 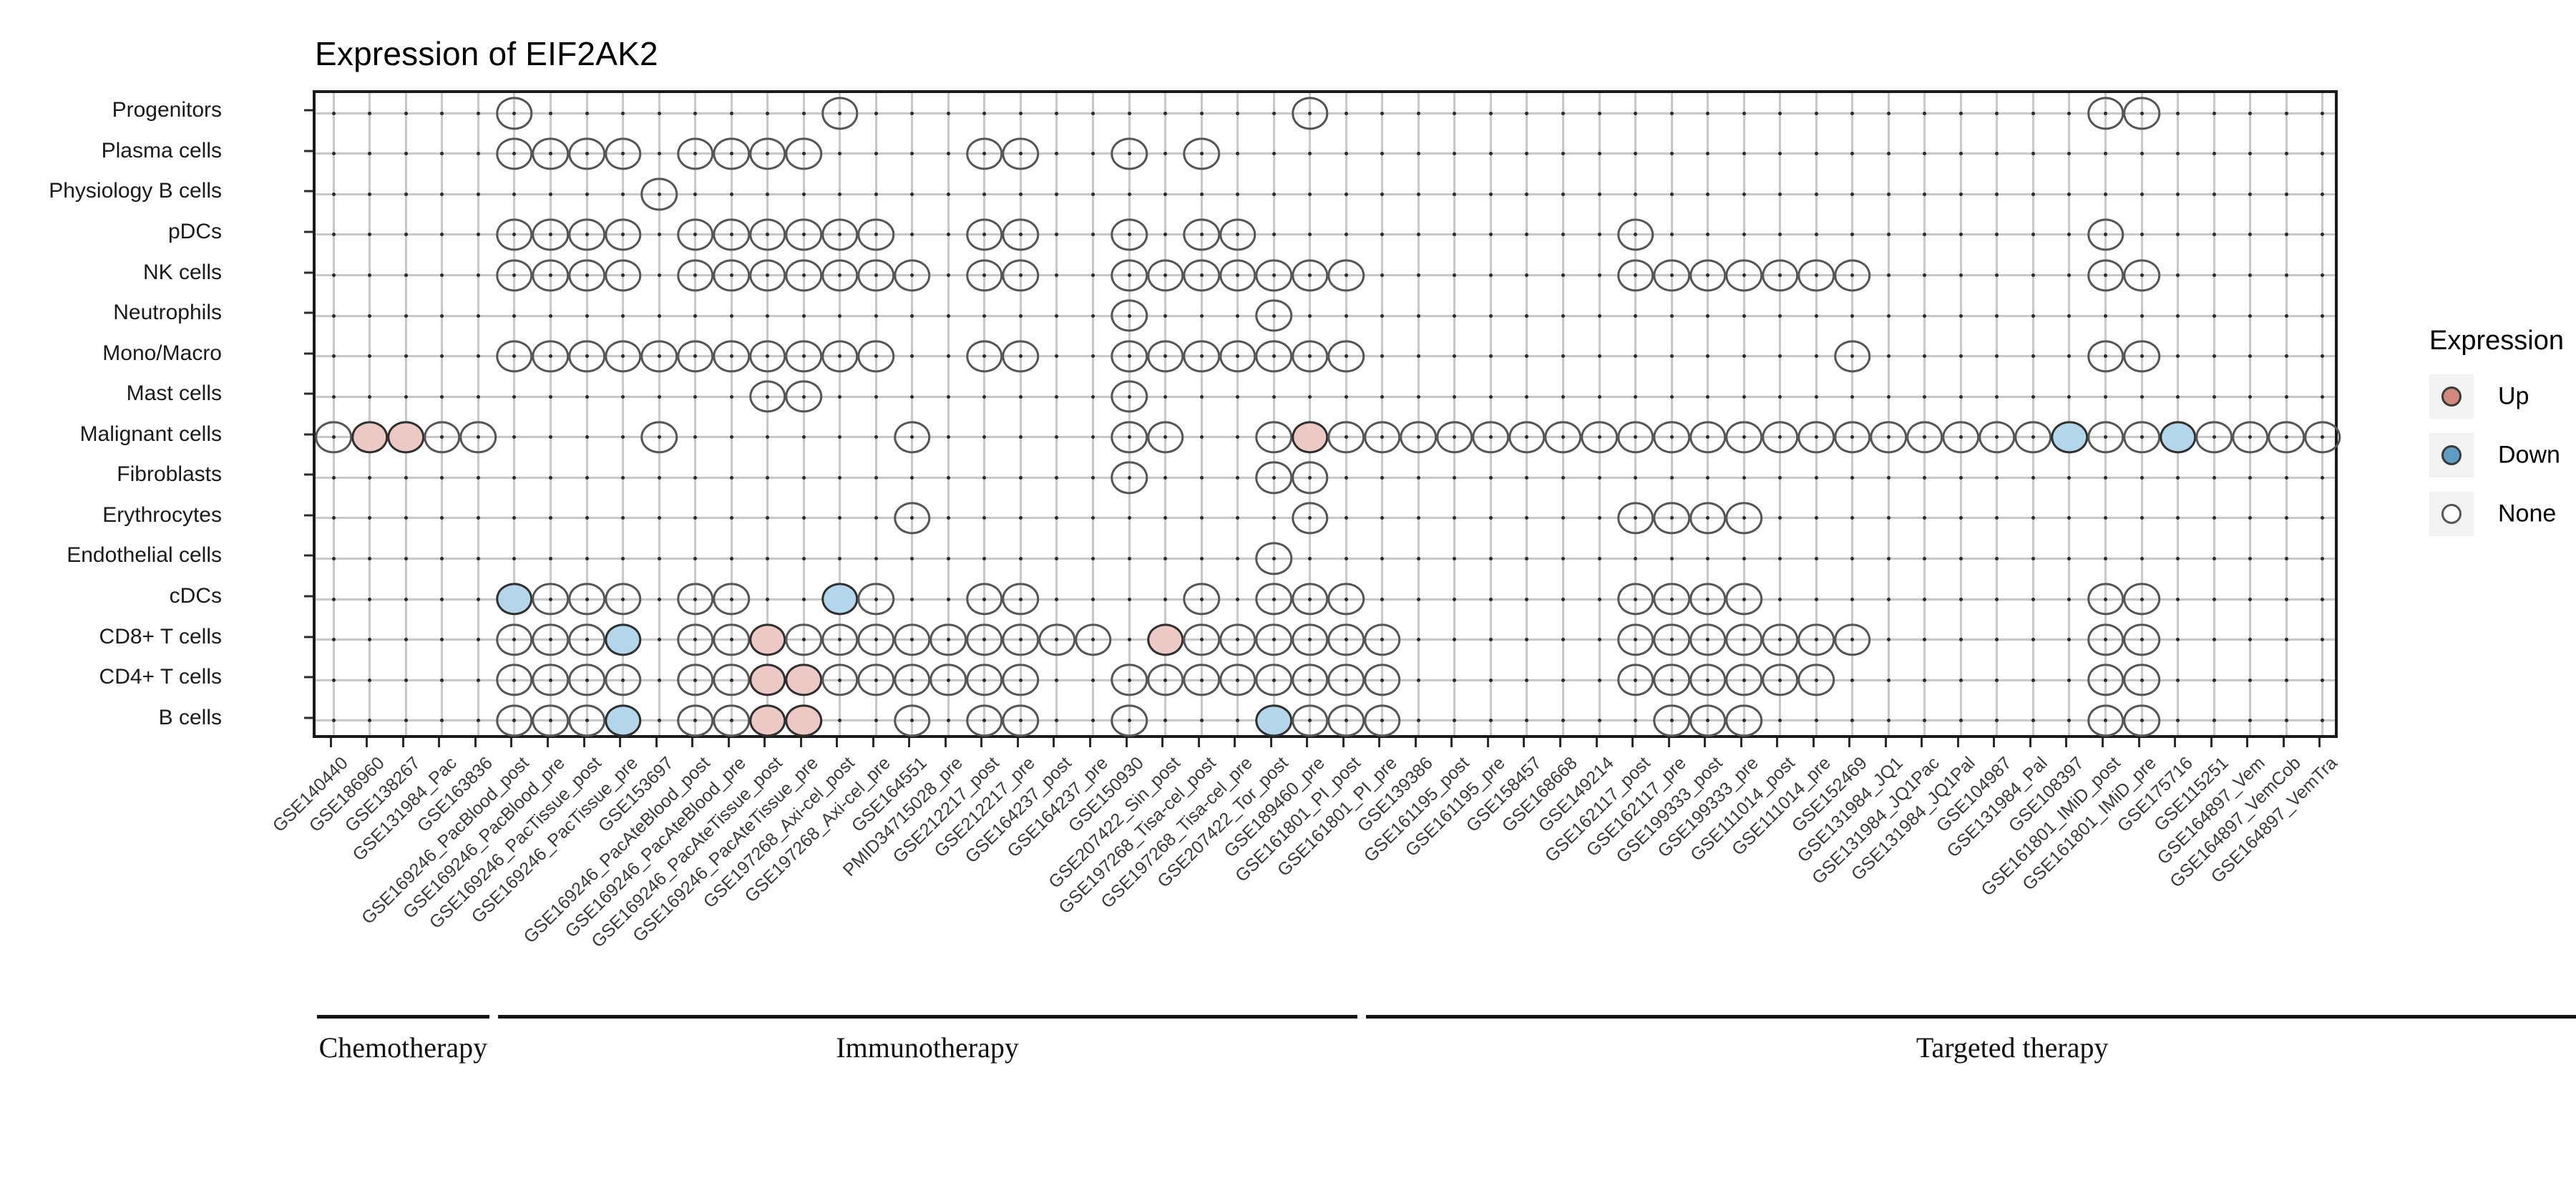 I want to click on legend-dot-none, so click(x=2451, y=514).